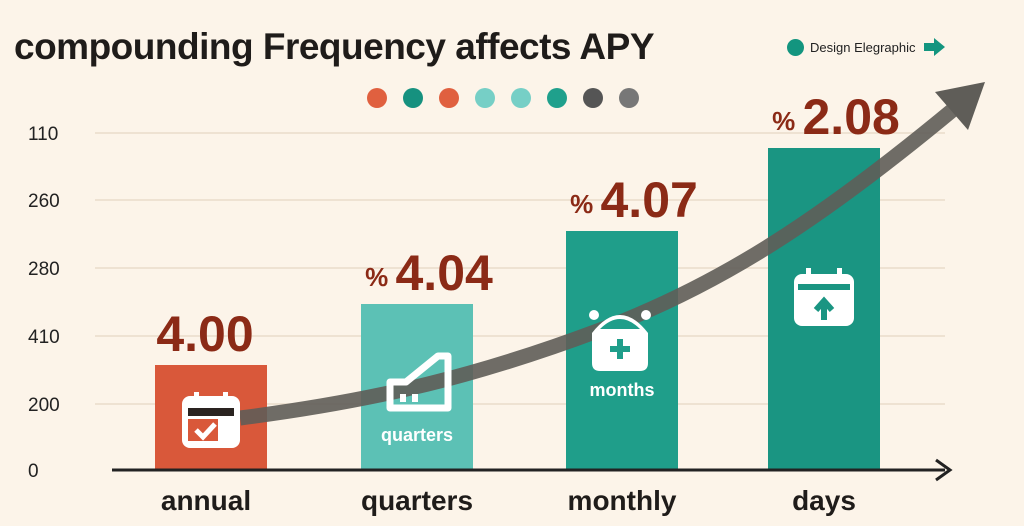  I want to click on basket-plus-icon, so click(620, 340).